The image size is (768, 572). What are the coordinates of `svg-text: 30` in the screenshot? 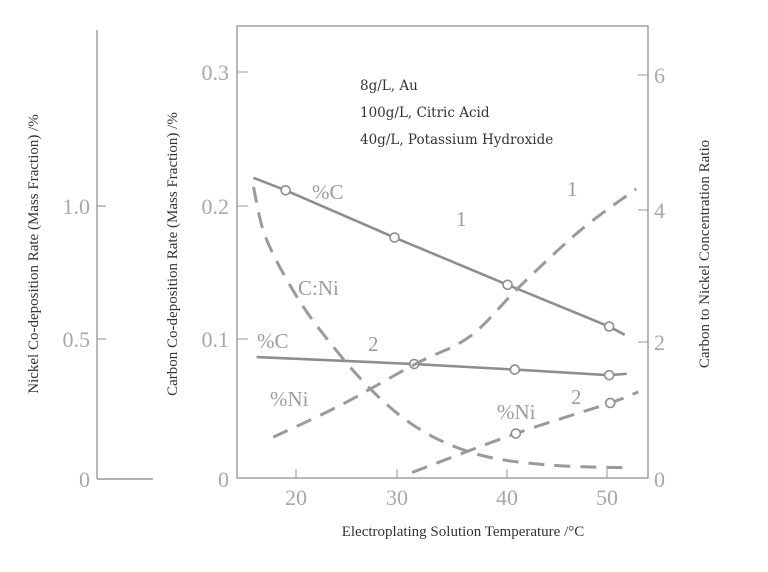 It's located at (397, 497).